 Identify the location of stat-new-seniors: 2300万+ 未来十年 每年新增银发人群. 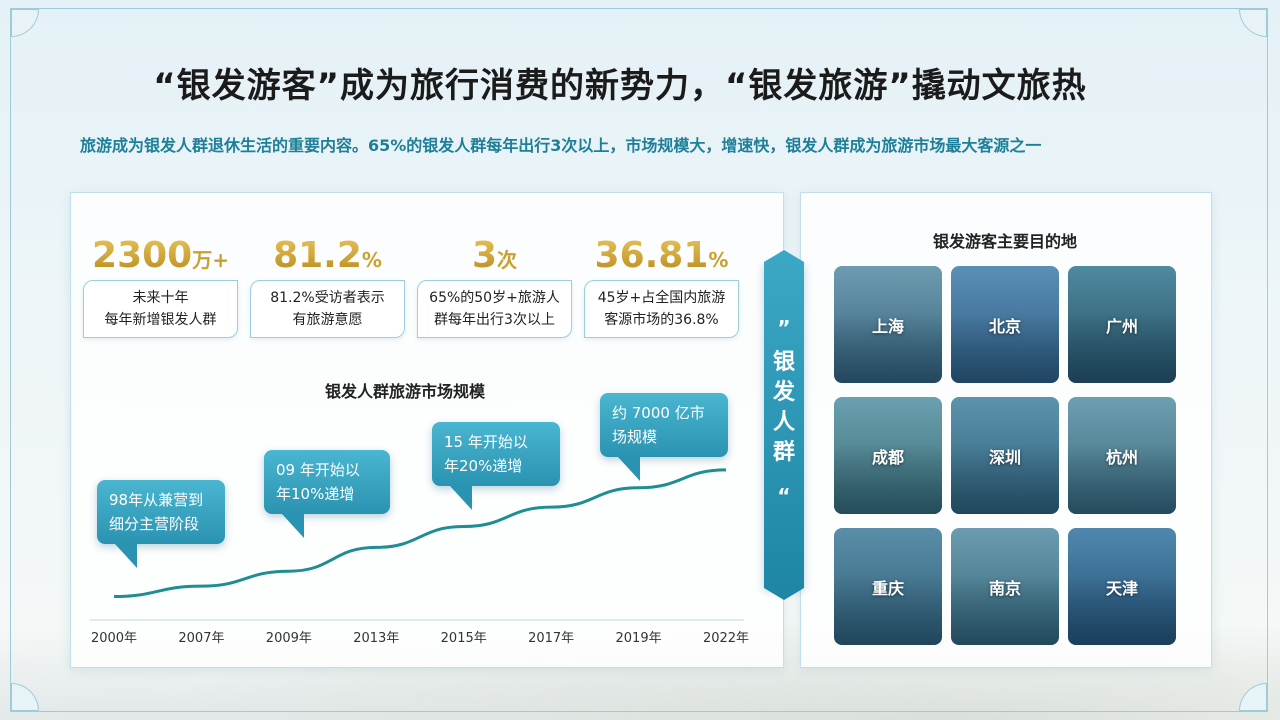
(160, 286).